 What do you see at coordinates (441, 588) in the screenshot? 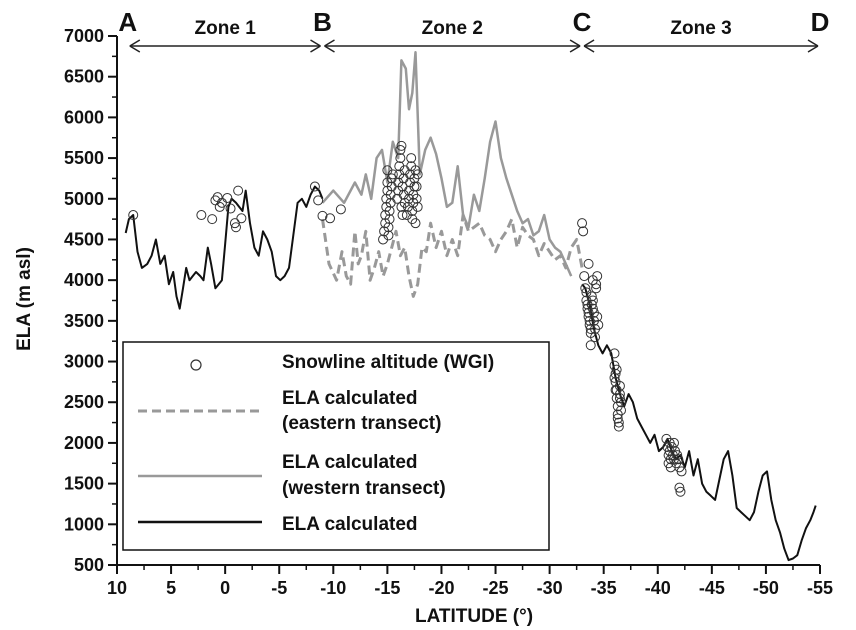
I see `x-tick-label: -20` at bounding box center [441, 588].